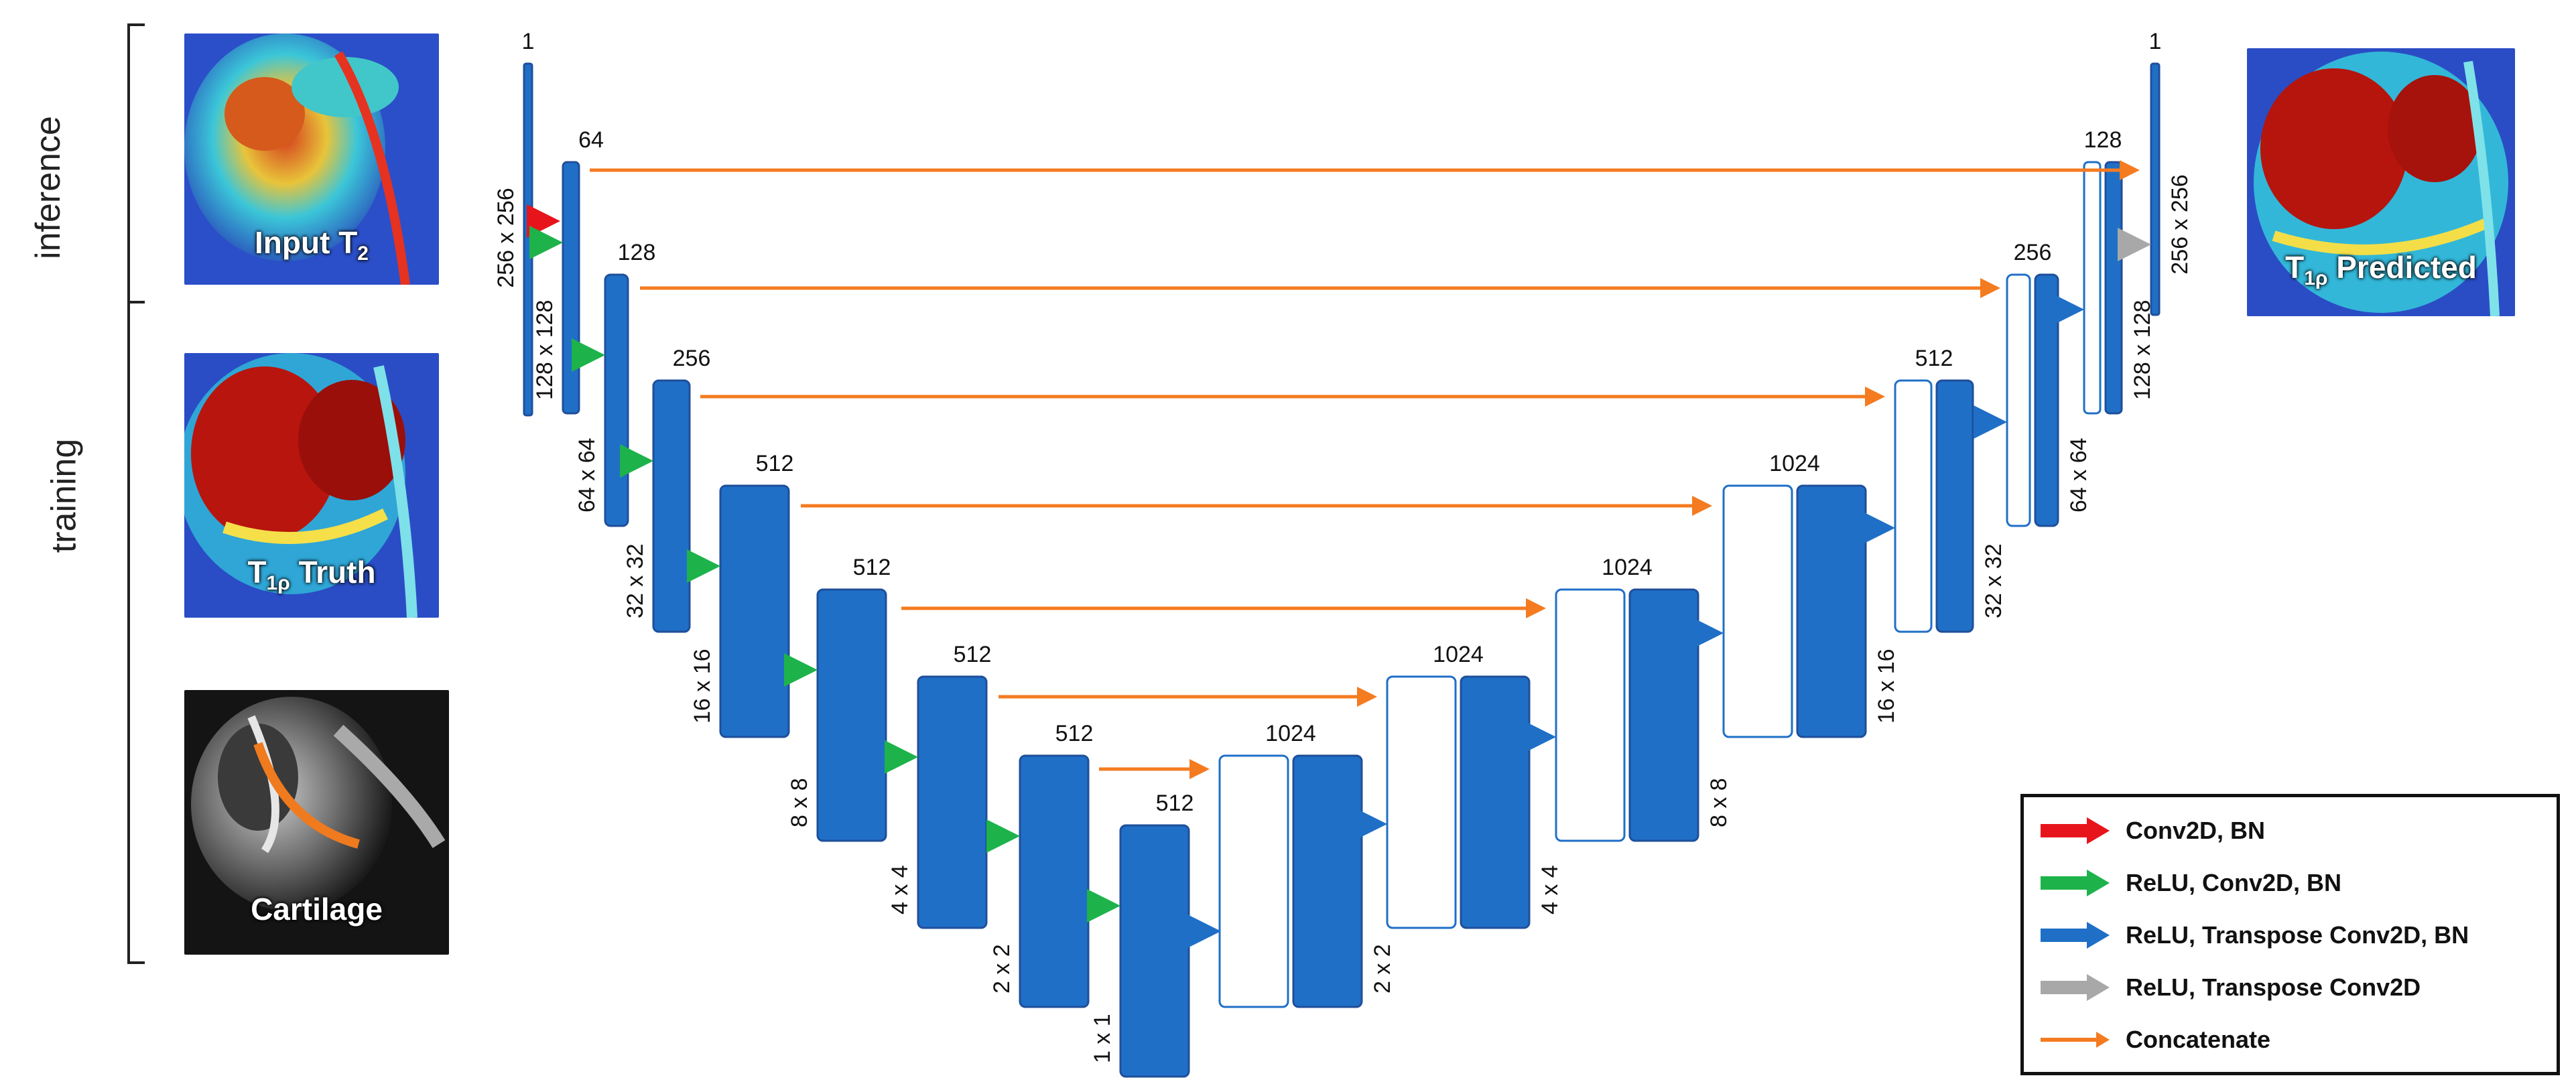  I want to click on legend-label: Conv2D, BN, so click(2196, 831).